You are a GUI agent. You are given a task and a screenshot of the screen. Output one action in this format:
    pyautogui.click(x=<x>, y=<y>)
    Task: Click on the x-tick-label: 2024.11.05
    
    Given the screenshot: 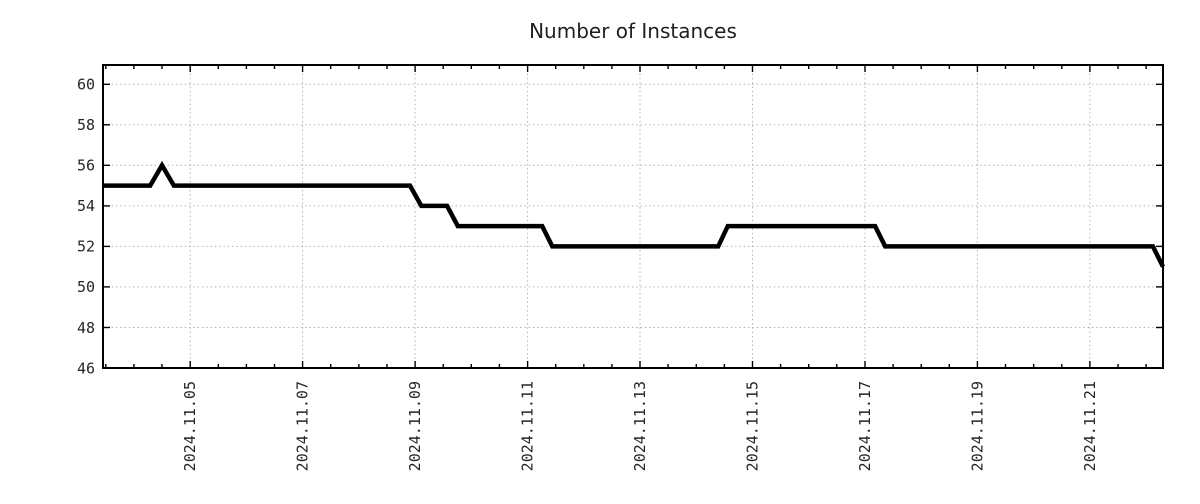 What is the action you would take?
    pyautogui.click(x=190, y=426)
    